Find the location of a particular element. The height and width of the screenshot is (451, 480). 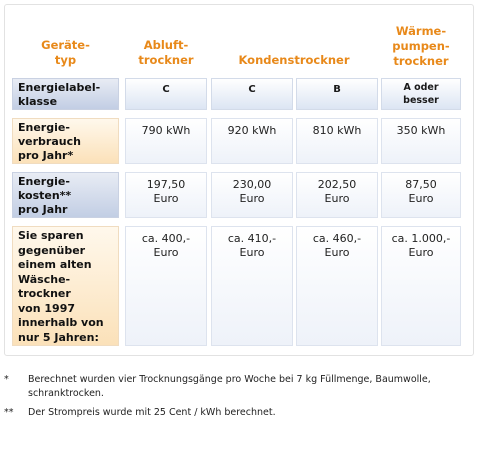

consumption-exhaust: 790 kWh is located at coordinates (166, 141).